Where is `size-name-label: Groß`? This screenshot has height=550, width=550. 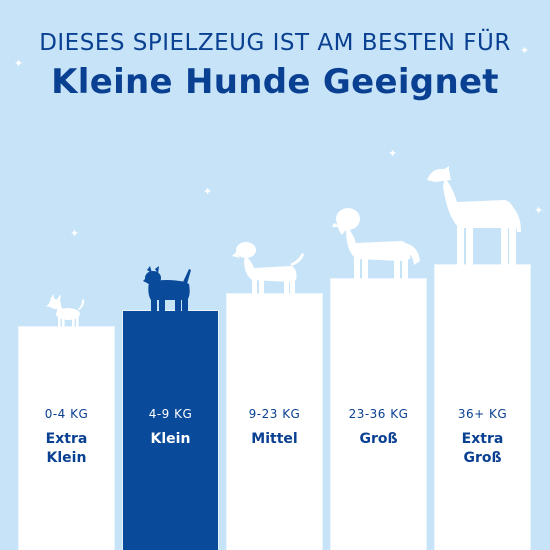 size-name-label: Groß is located at coordinates (378, 439).